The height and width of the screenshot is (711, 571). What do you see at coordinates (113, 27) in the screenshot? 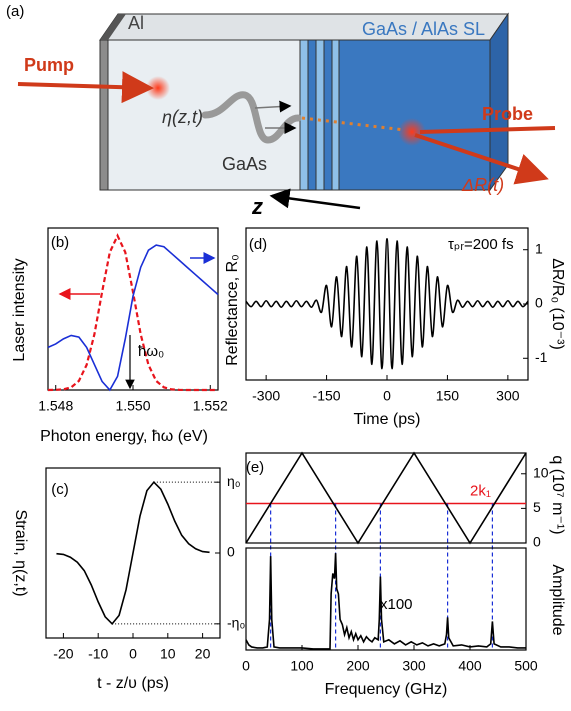
I see `al-film-top` at bounding box center [113, 27].